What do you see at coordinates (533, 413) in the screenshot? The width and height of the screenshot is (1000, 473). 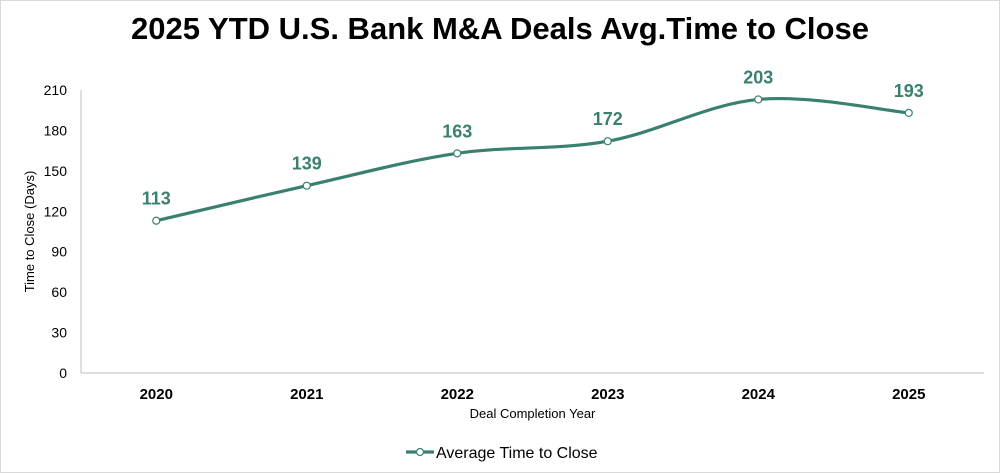 I see `x-axis-label: Deal Completion Year` at bounding box center [533, 413].